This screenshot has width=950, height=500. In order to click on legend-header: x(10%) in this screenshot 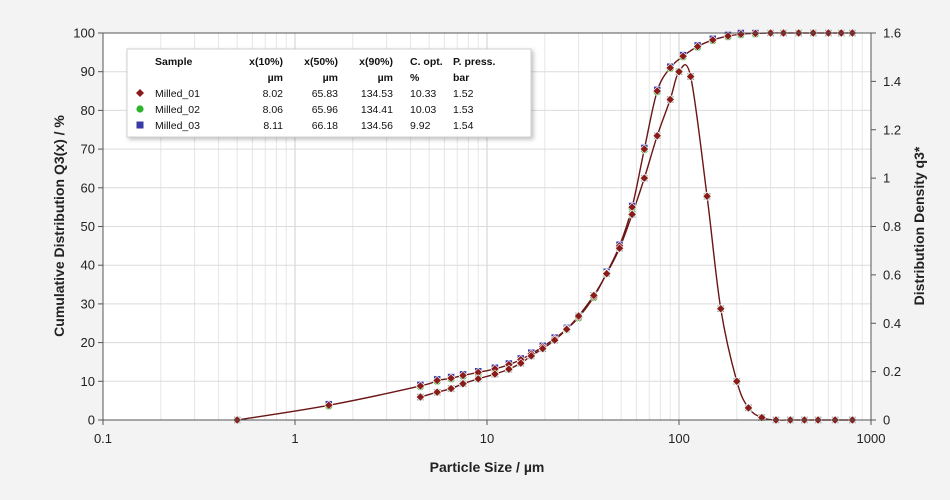, I will do `click(266, 62)`.